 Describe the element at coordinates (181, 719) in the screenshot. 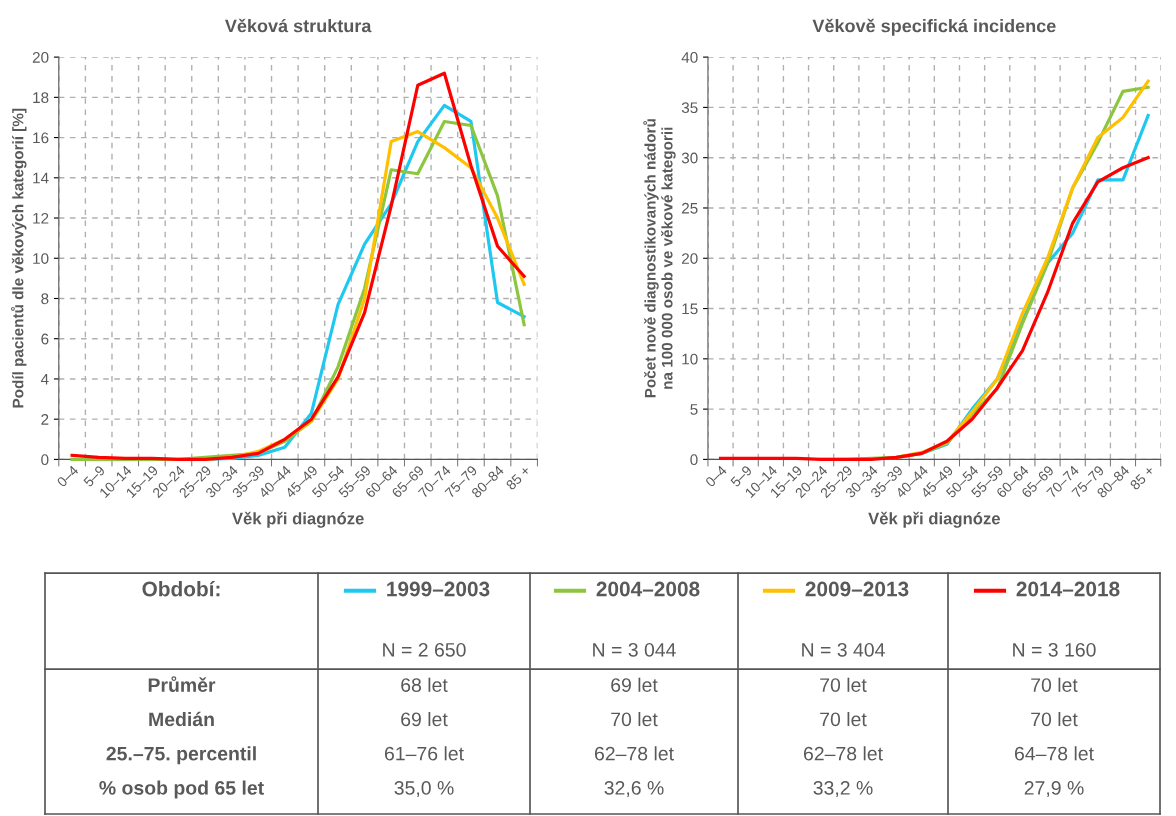

I see `text: Medián` at that location.